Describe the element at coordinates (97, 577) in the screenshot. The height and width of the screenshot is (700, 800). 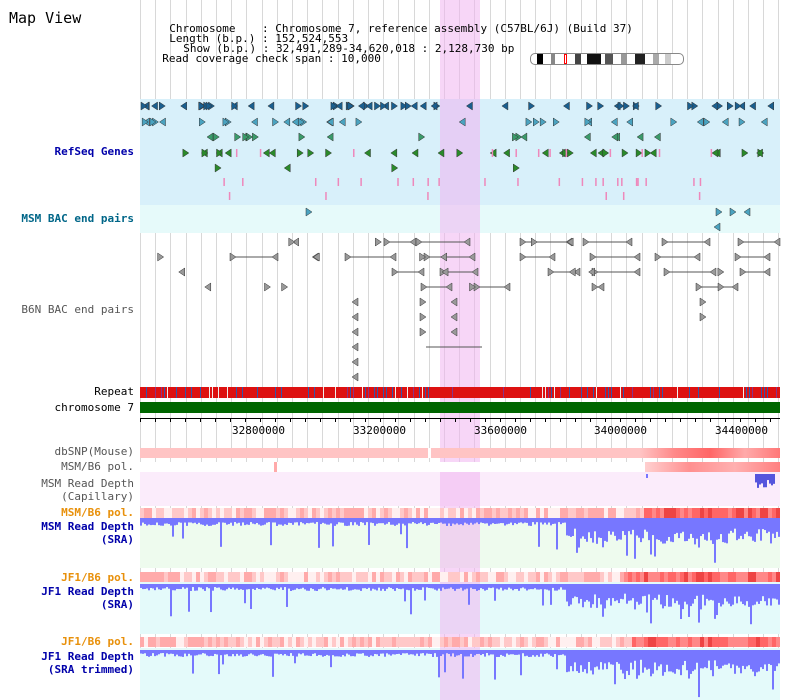
I see `label-jf1-b6-pol-1: JF1/B6 pol.` at that location.